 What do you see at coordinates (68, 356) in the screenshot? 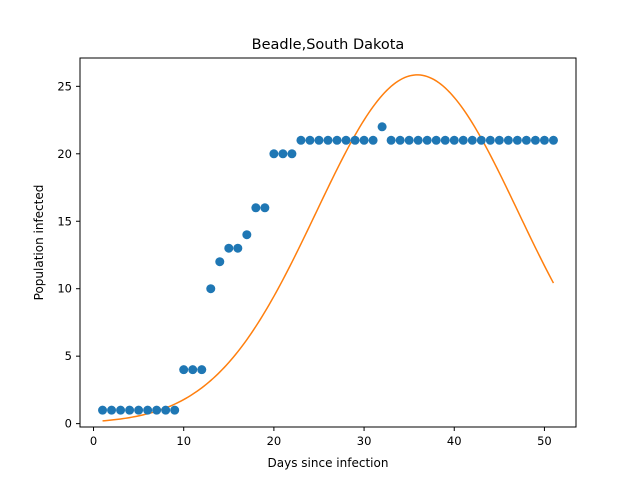
I see `y-tick-label: 5` at bounding box center [68, 356].